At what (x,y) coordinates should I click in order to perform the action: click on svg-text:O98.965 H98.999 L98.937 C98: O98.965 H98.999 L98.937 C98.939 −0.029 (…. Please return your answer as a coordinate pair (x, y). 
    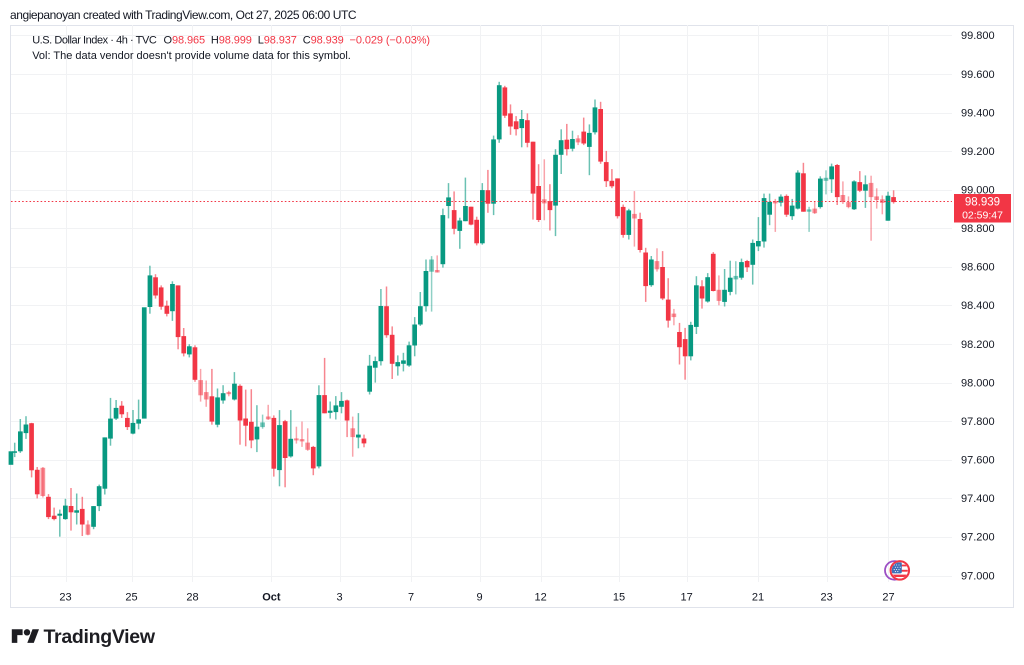
    Looking at the image, I should click on (297, 41).